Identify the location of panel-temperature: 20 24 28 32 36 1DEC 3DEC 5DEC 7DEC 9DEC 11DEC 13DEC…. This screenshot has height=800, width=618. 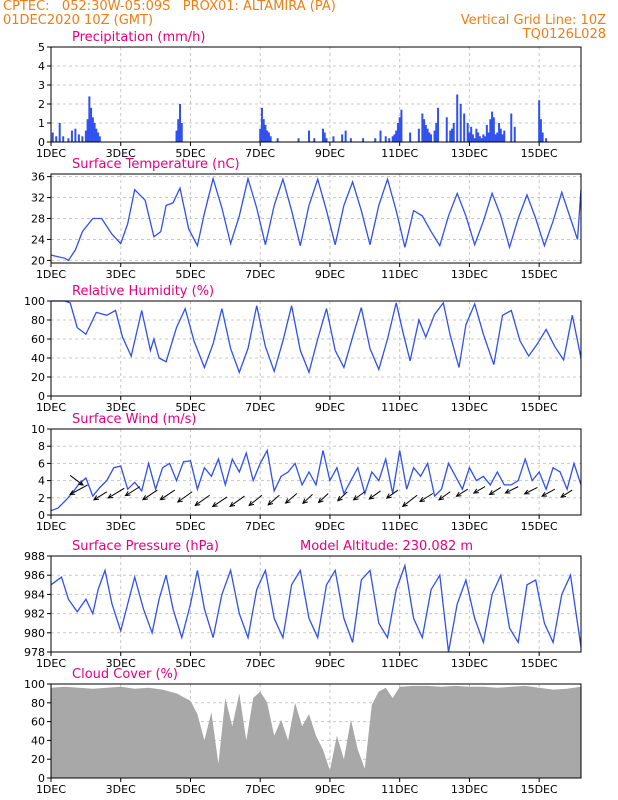
(306, 219).